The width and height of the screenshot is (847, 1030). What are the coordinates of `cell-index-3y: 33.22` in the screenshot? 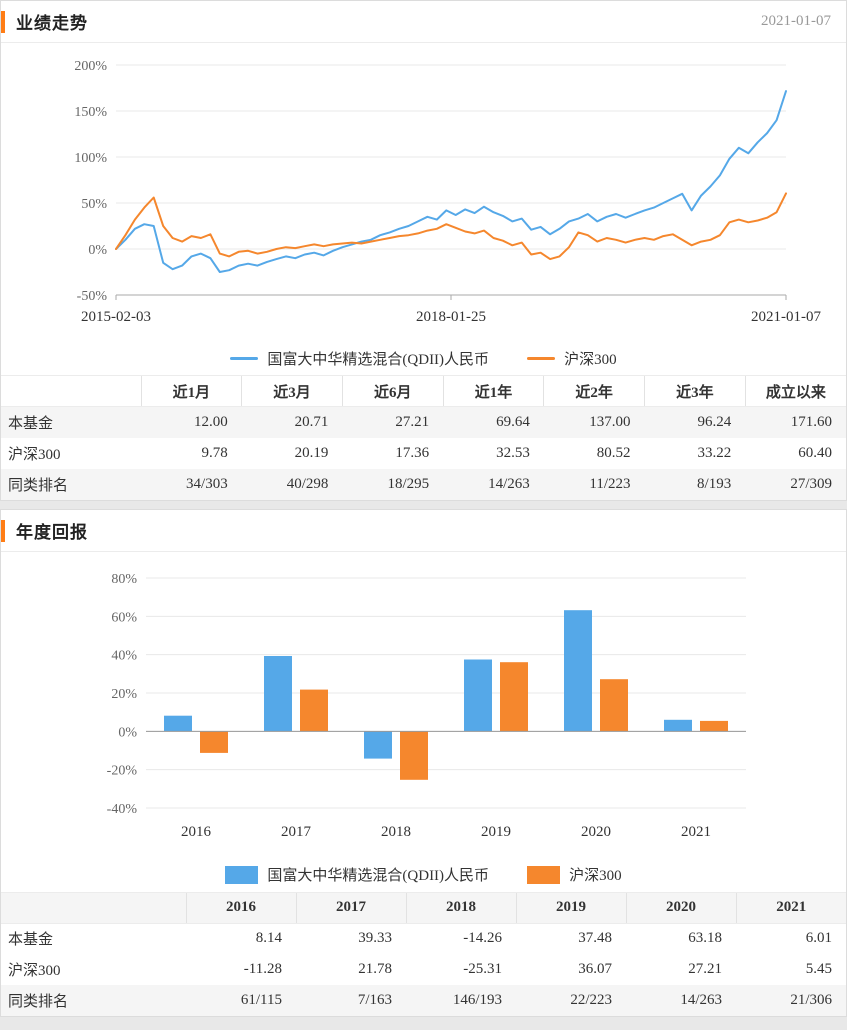 It's located at (714, 452).